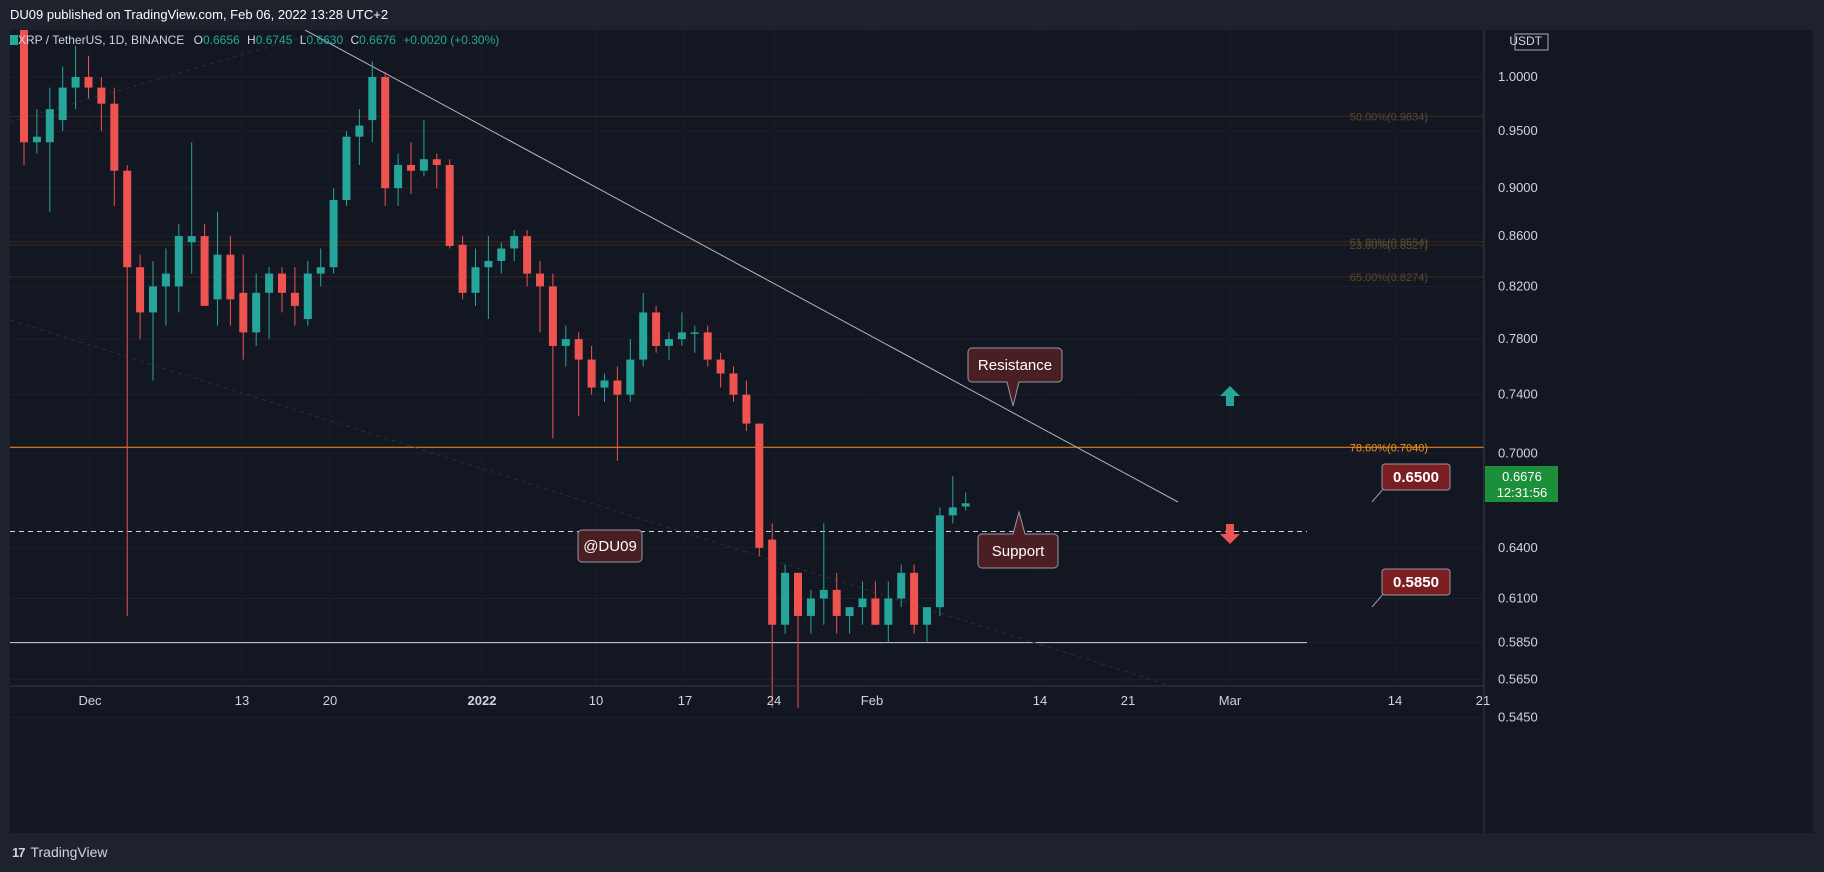  What do you see at coordinates (784, 700) in the screenshot?
I see `time-ticks: Dec 13 20 2022 10 17 24 Feb 14 21 Mar 14 21` at bounding box center [784, 700].